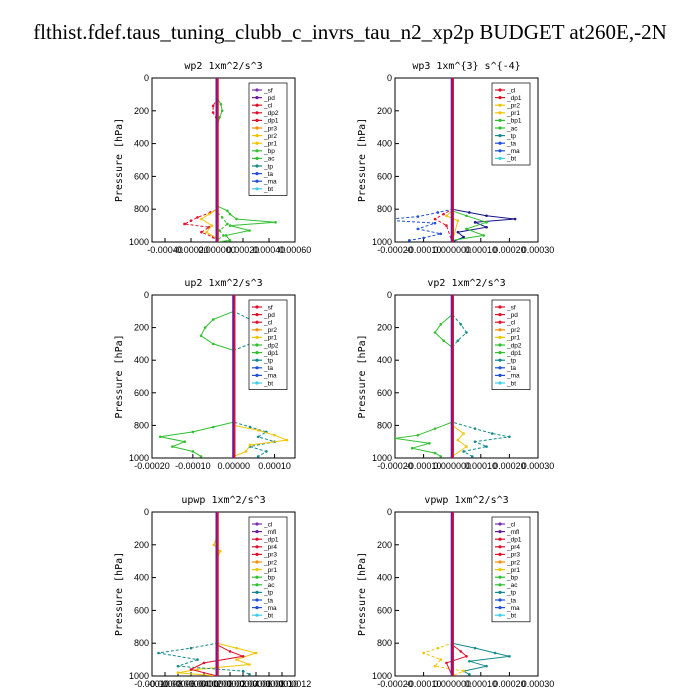 The image size is (700, 700). What do you see at coordinates (384, 176) in the screenshot?
I see `y-tick-label: 600` at bounding box center [384, 176].